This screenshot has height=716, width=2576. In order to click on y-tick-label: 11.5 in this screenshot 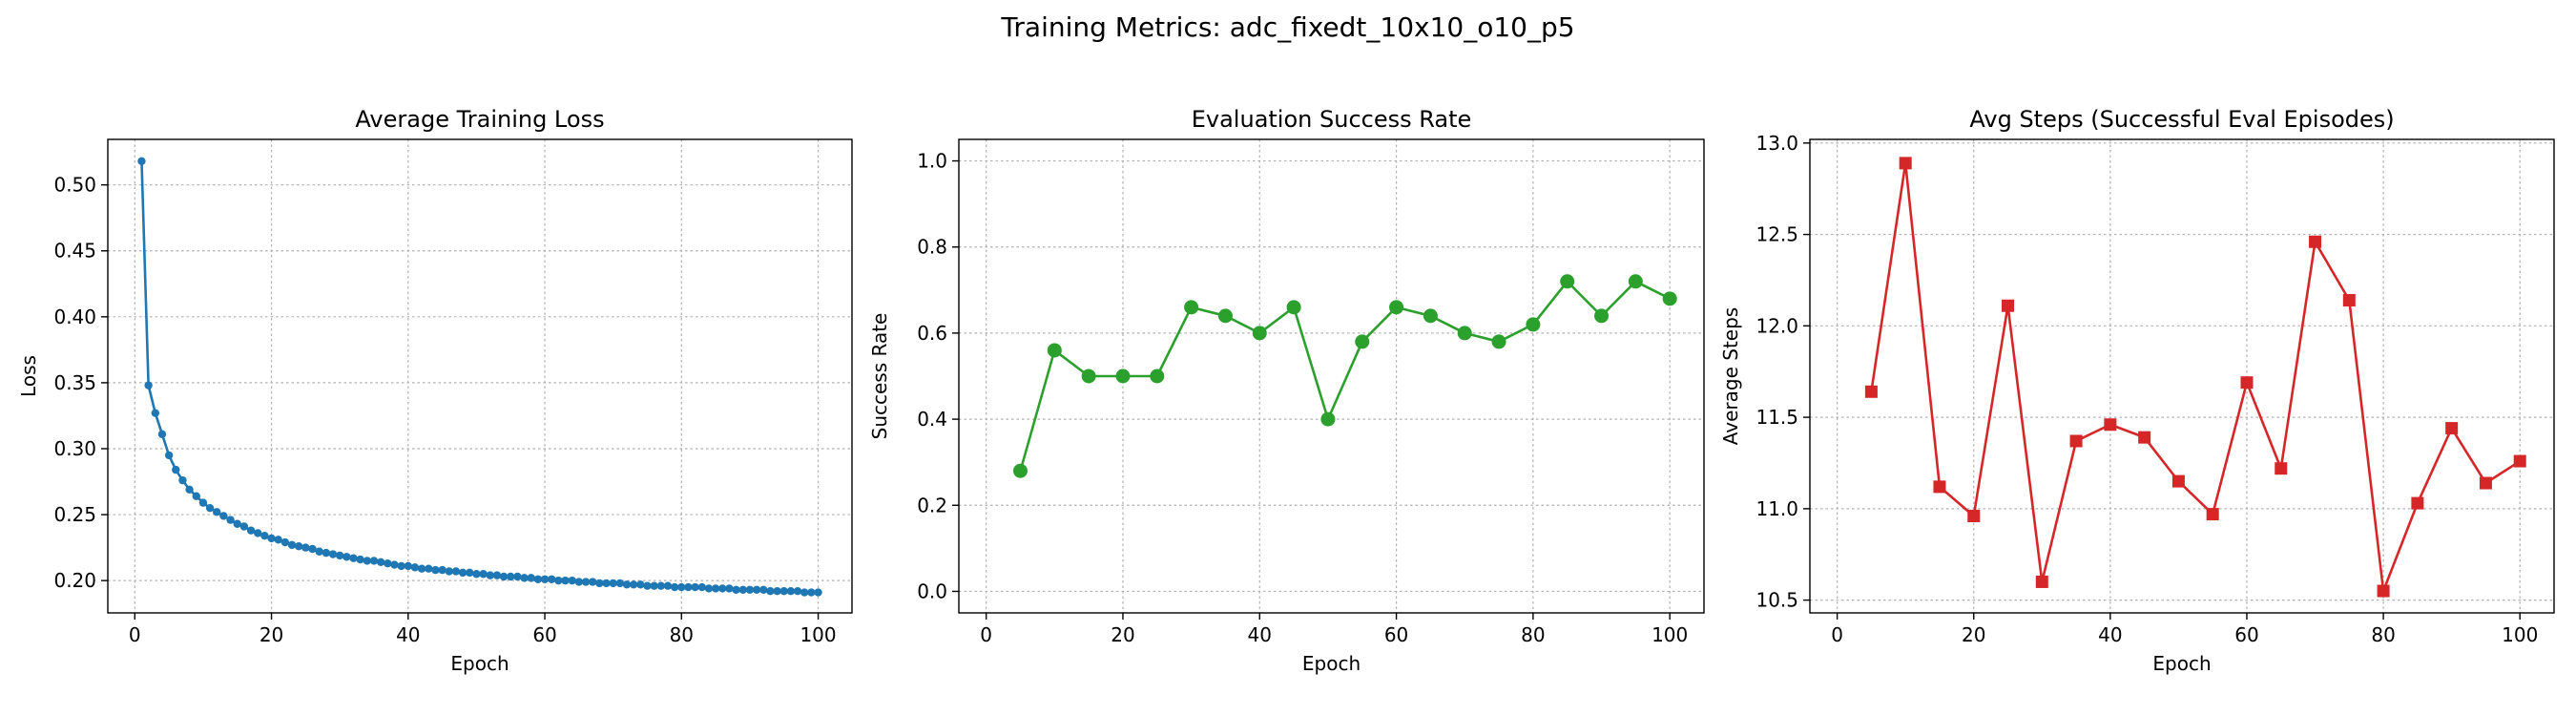, I will do `click(1776, 417)`.